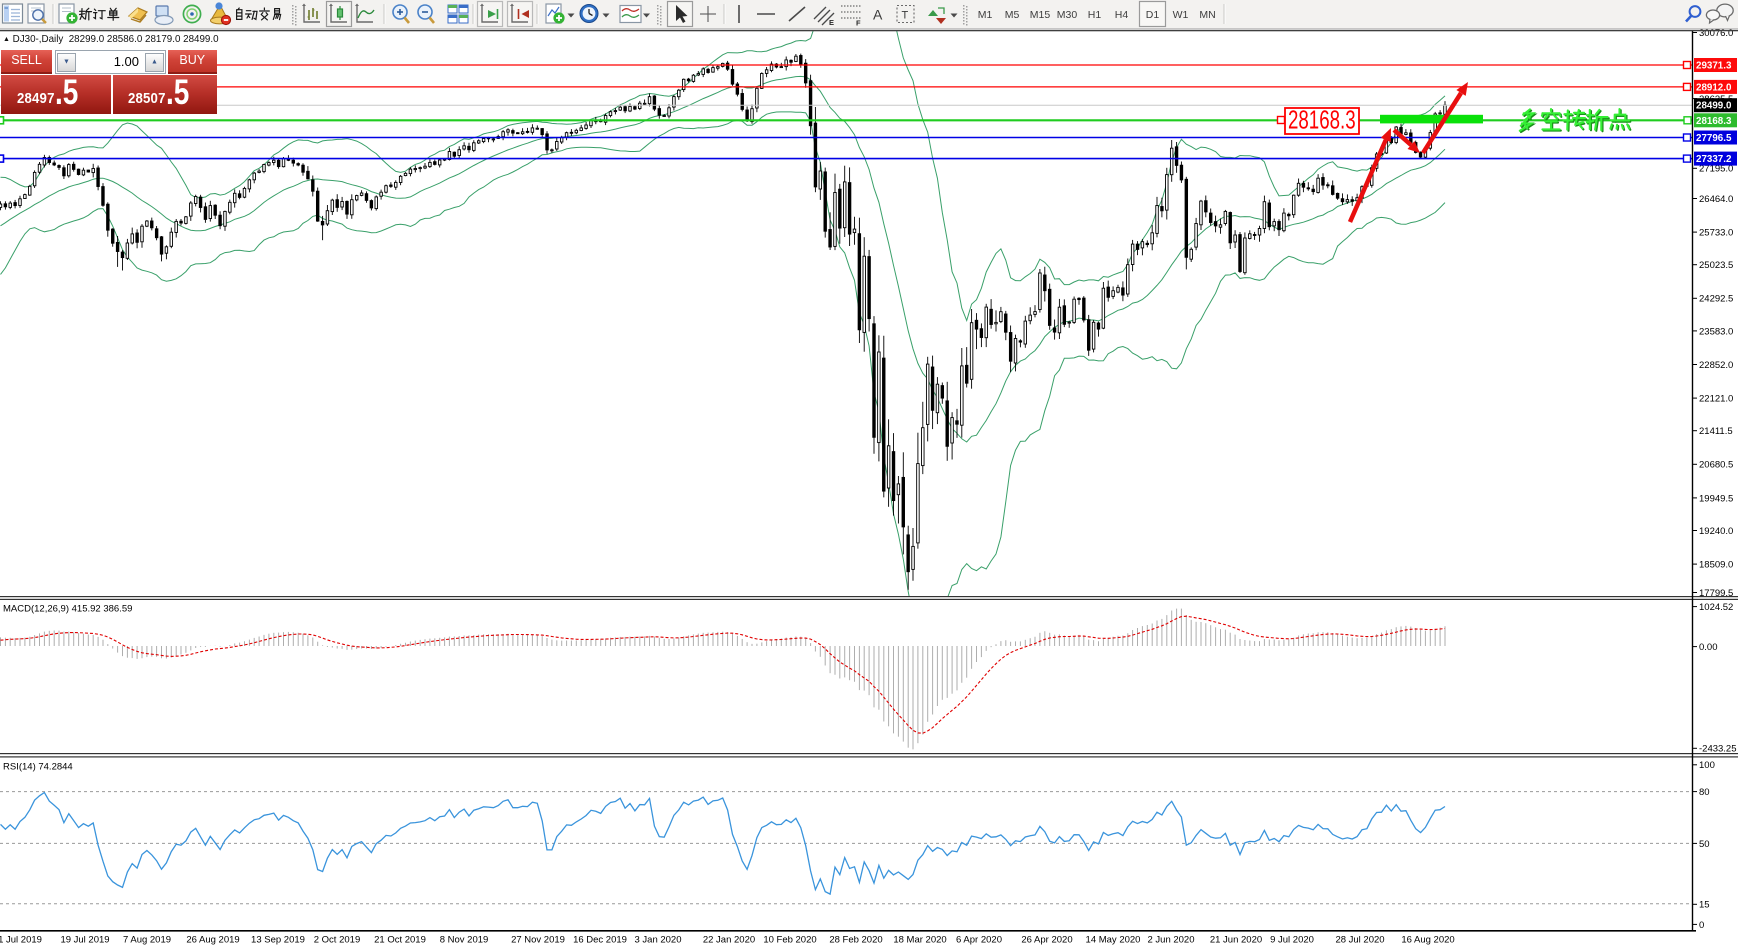 The image size is (1738, 948). What do you see at coordinates (1716, 399) in the screenshot?
I see `svg-text: 22121.0` at bounding box center [1716, 399].